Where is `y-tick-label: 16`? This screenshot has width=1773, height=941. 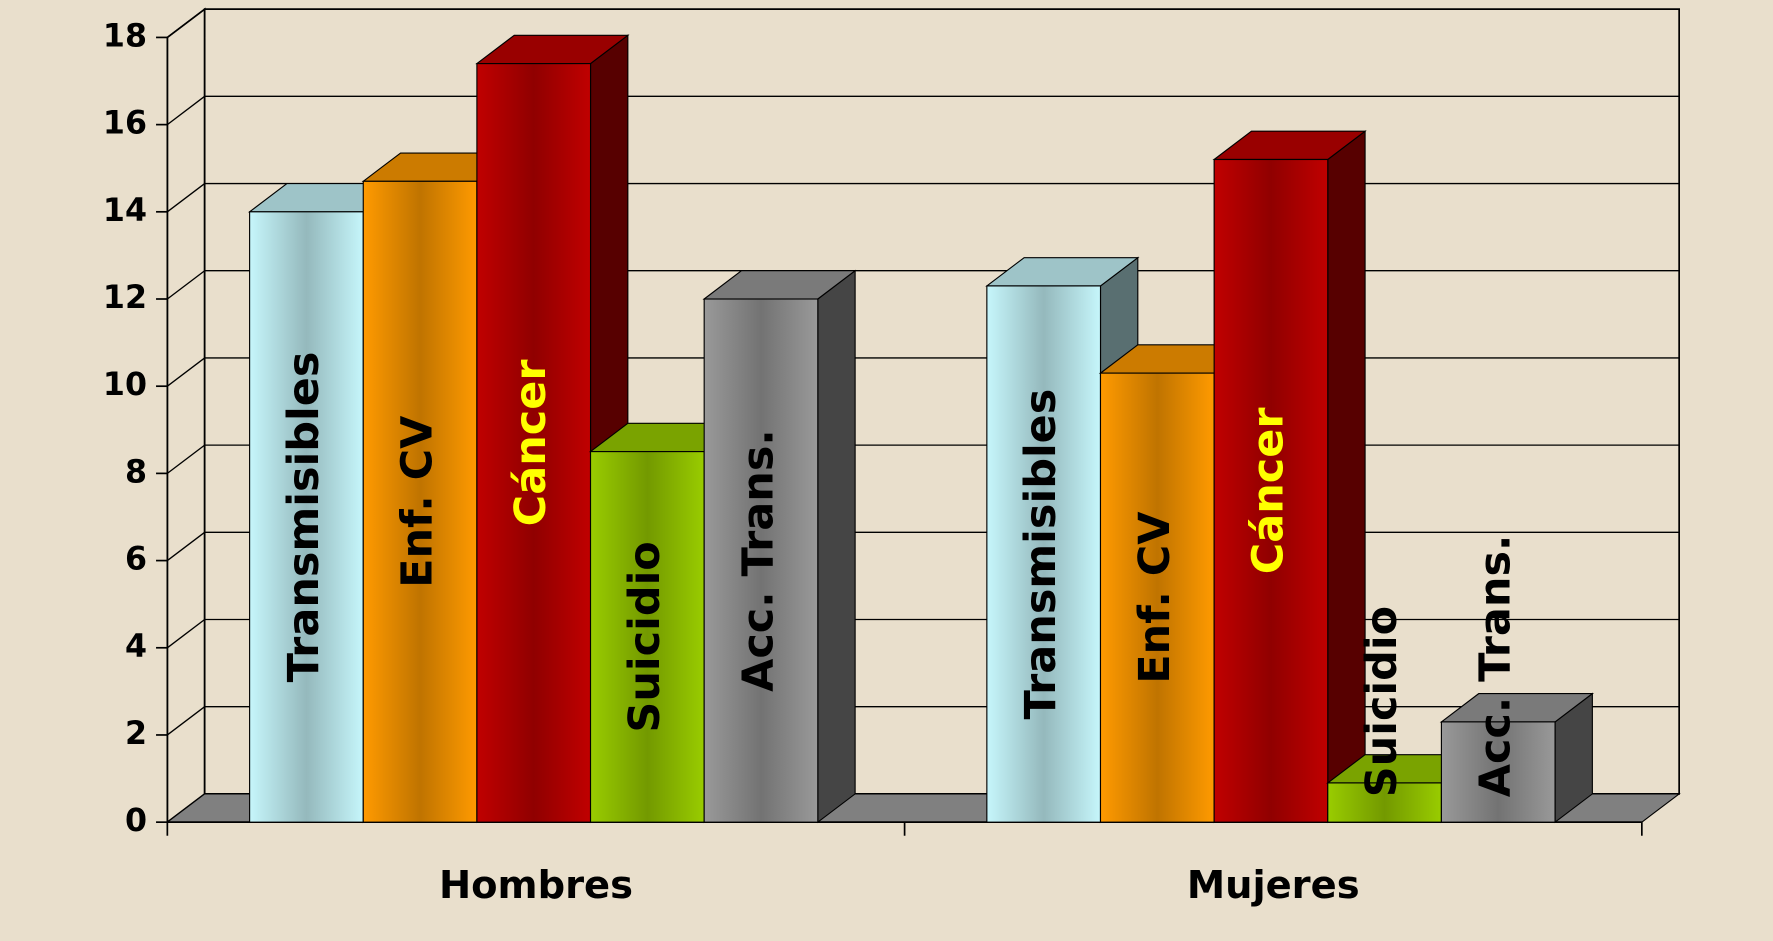 y-tick-label: 16 is located at coordinates (125, 124).